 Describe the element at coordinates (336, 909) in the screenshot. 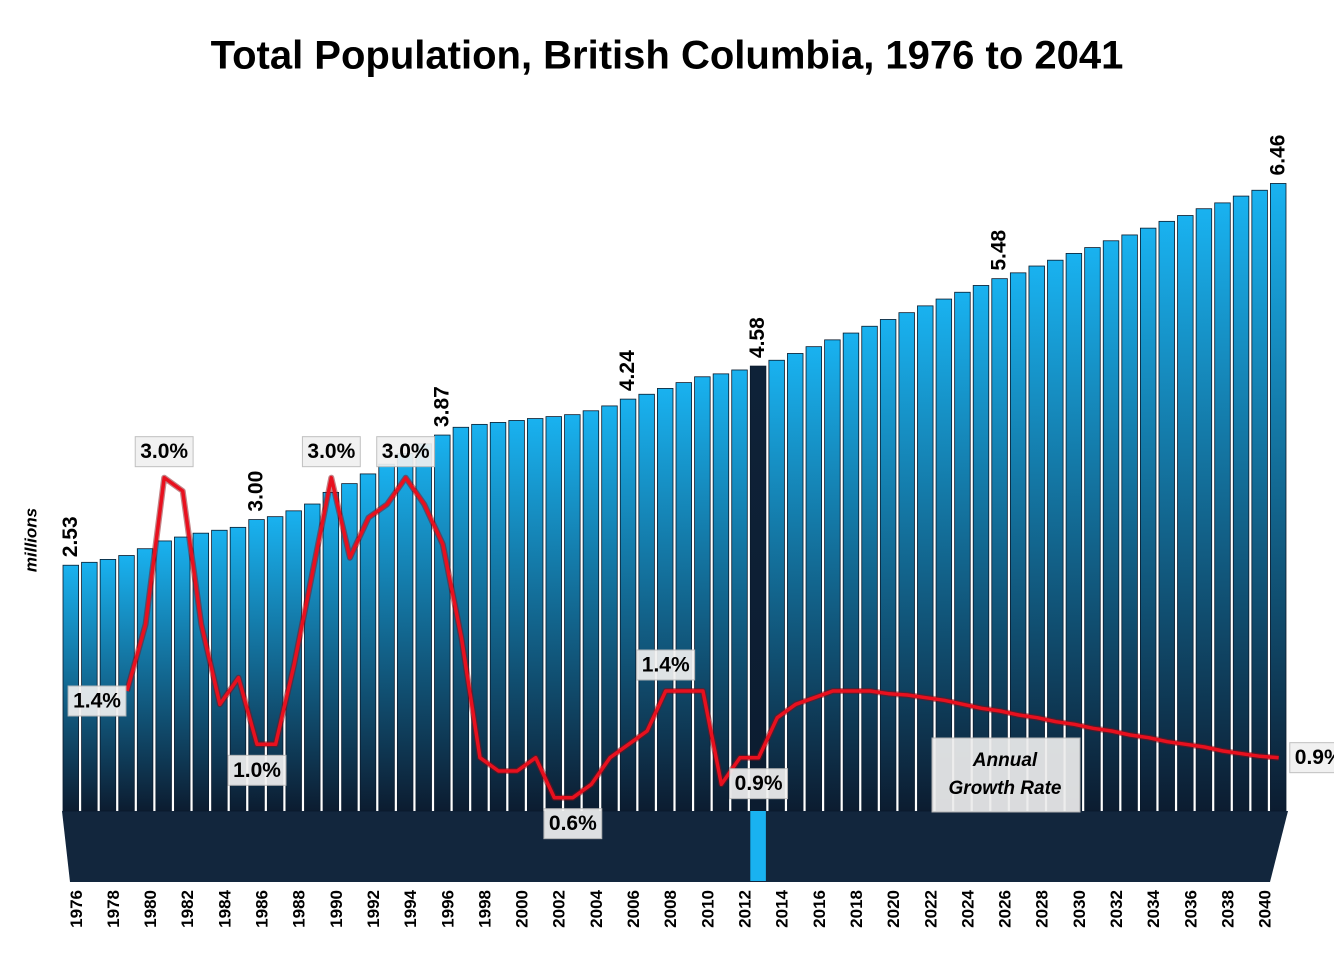

I see `x-tick-label: 1990` at that location.